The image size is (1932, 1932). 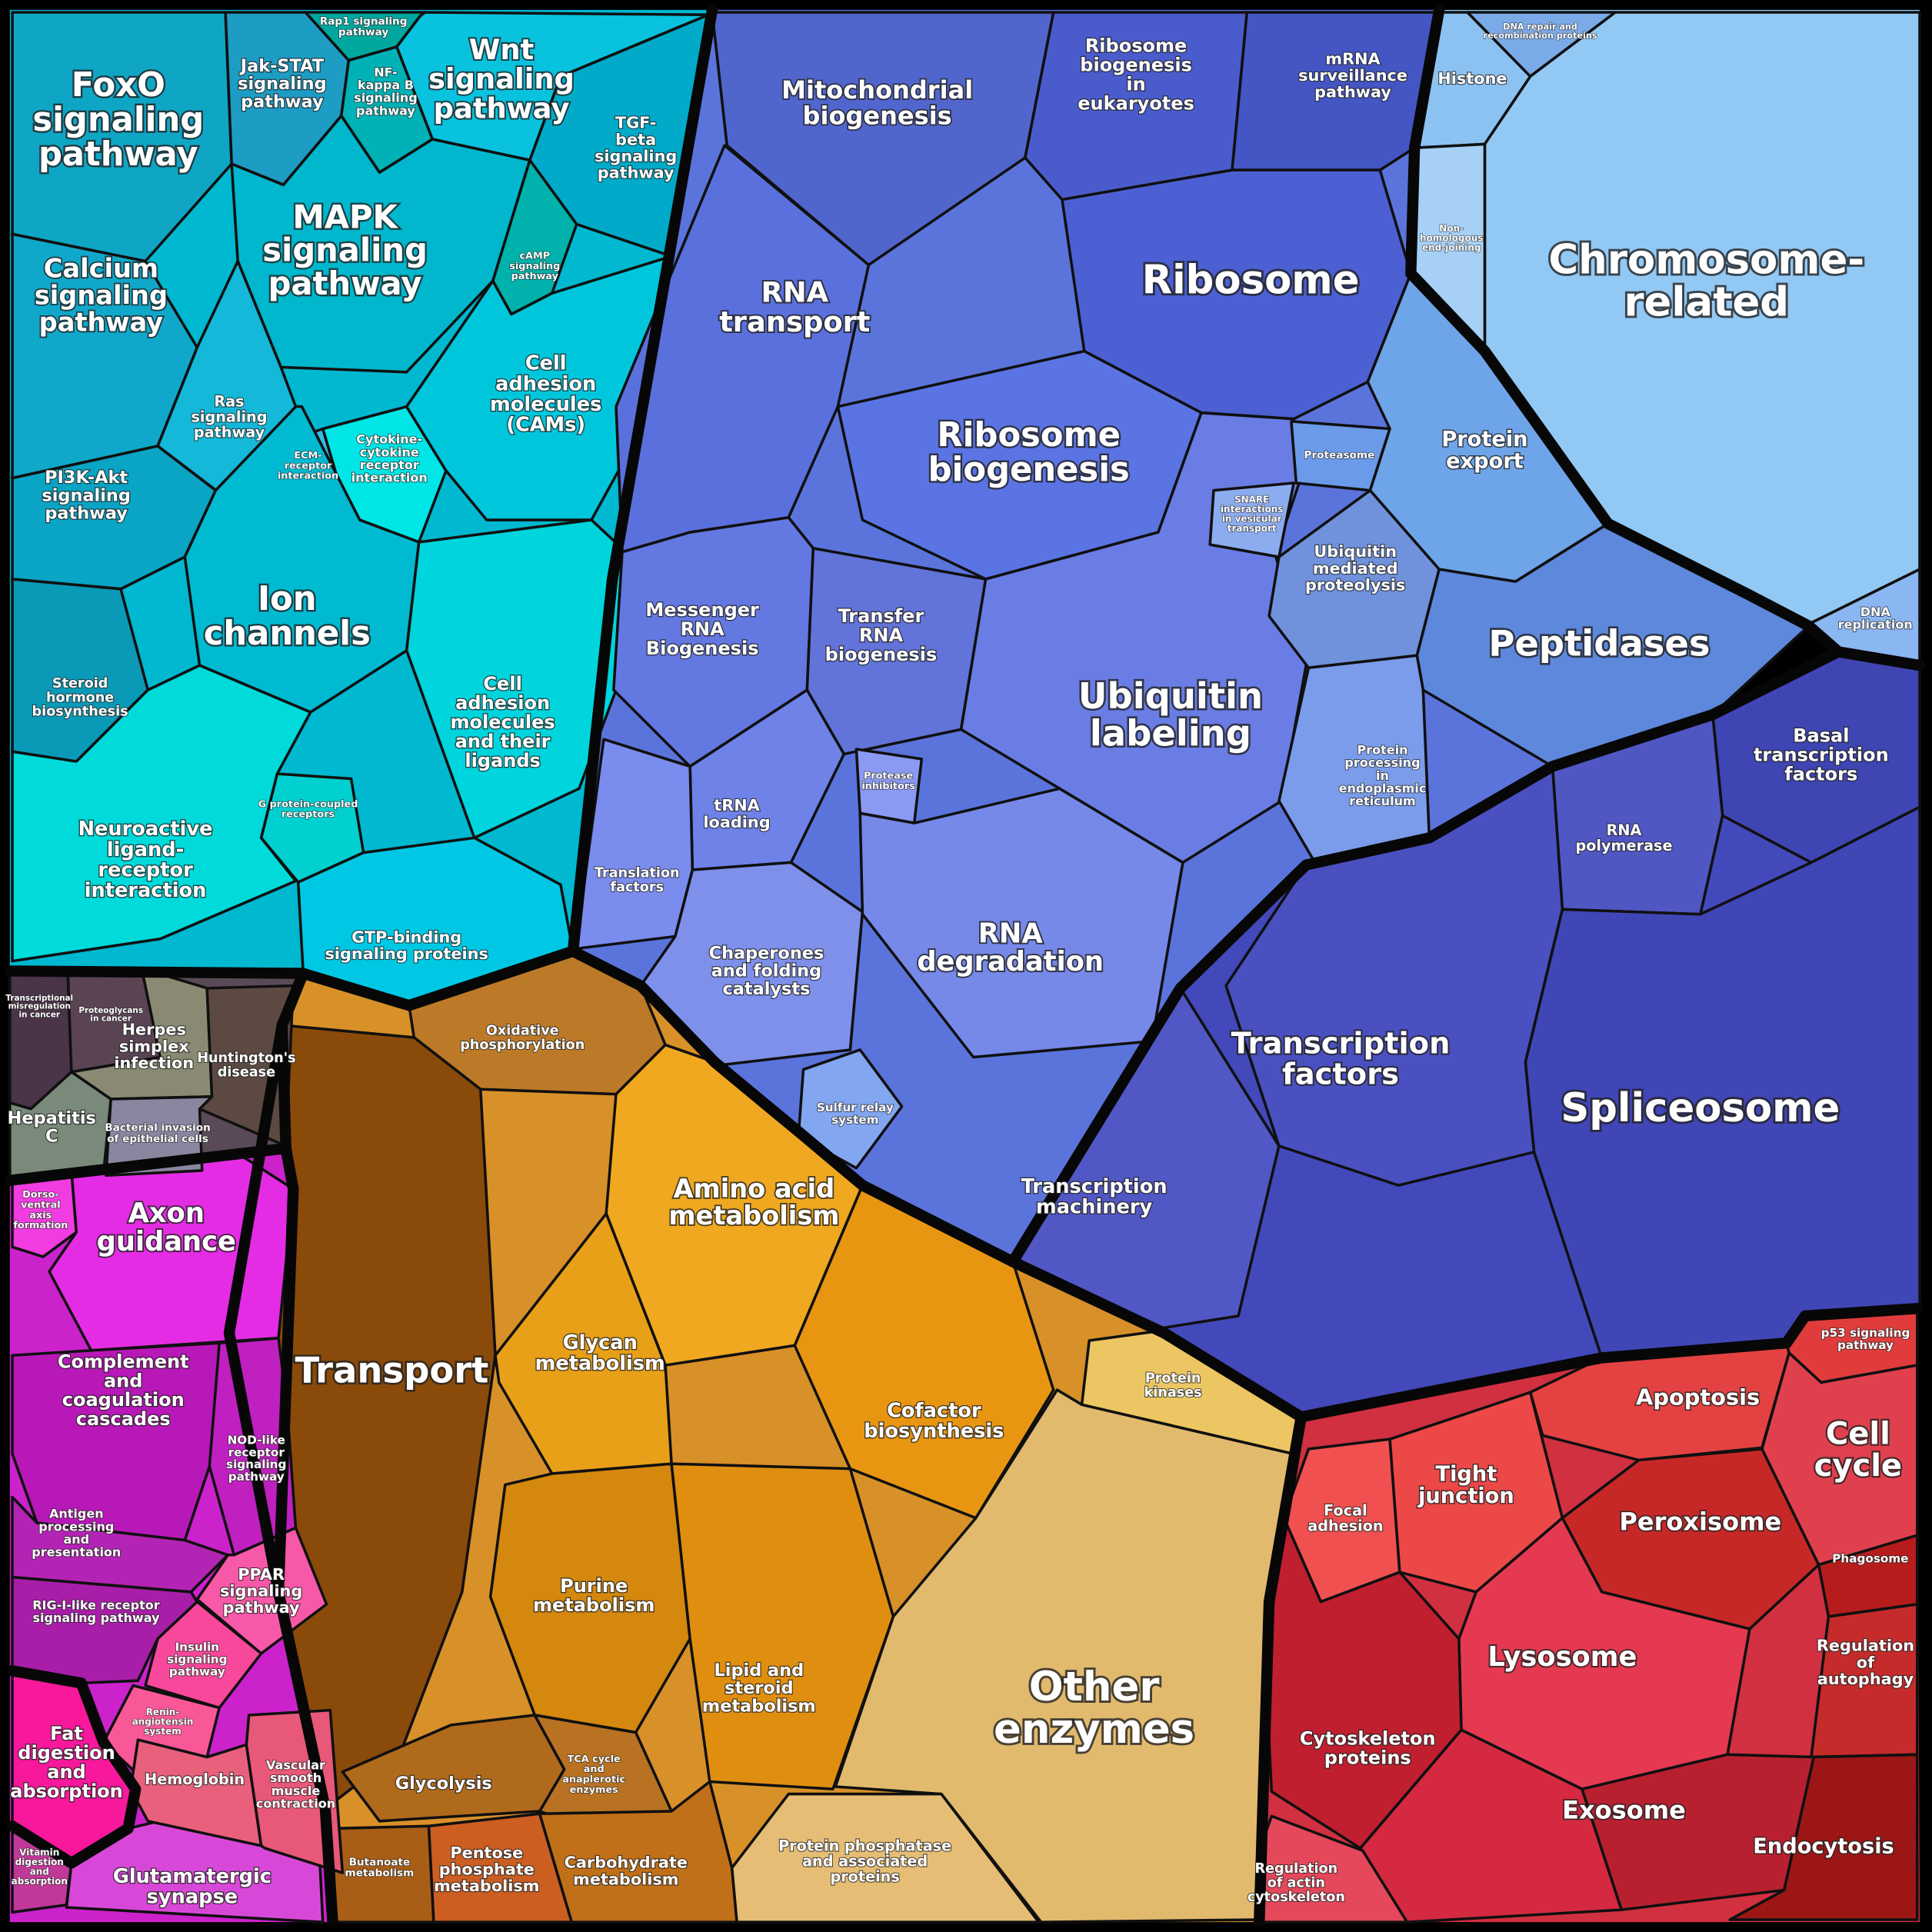 What do you see at coordinates (638, 1852) in the screenshot?
I see `cell-carbohydrate` at bounding box center [638, 1852].